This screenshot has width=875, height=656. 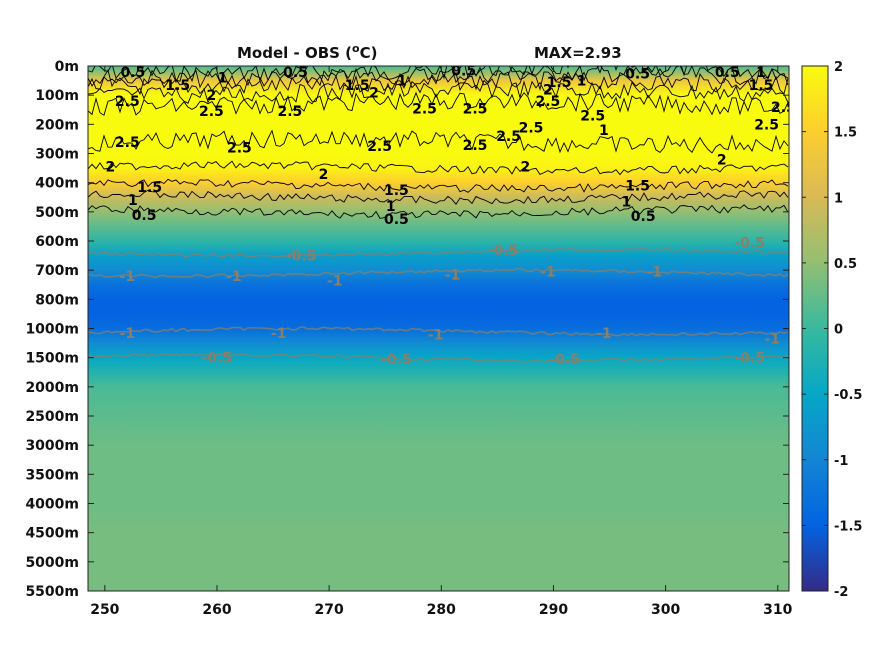 What do you see at coordinates (841, 592) in the screenshot?
I see `colorbar-tick-label: -2` at bounding box center [841, 592].